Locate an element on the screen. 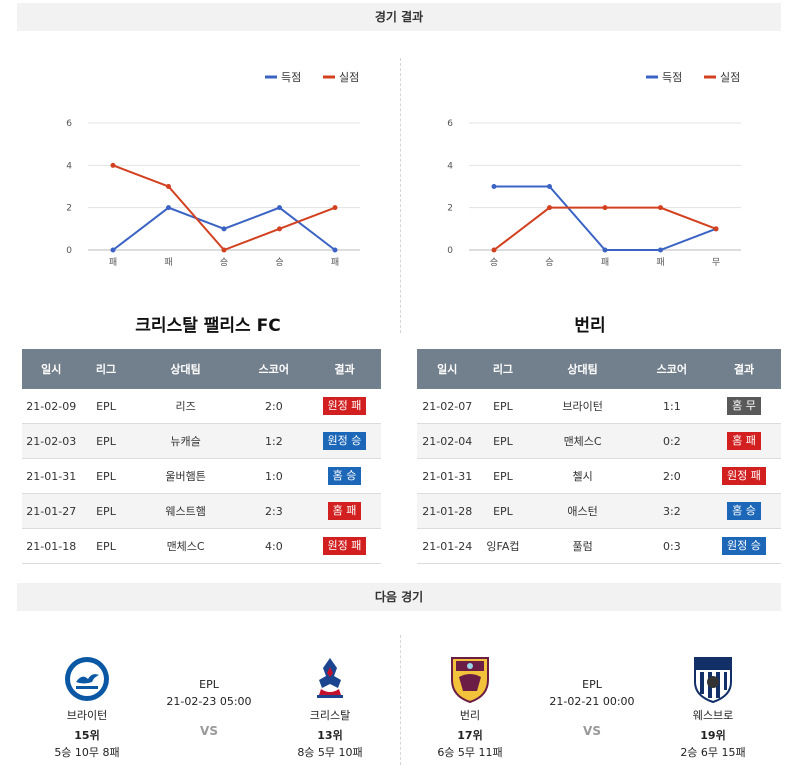  table-row: 21-01-28 EPL 애스턴 3:2 홈 승 is located at coordinates (599, 511).